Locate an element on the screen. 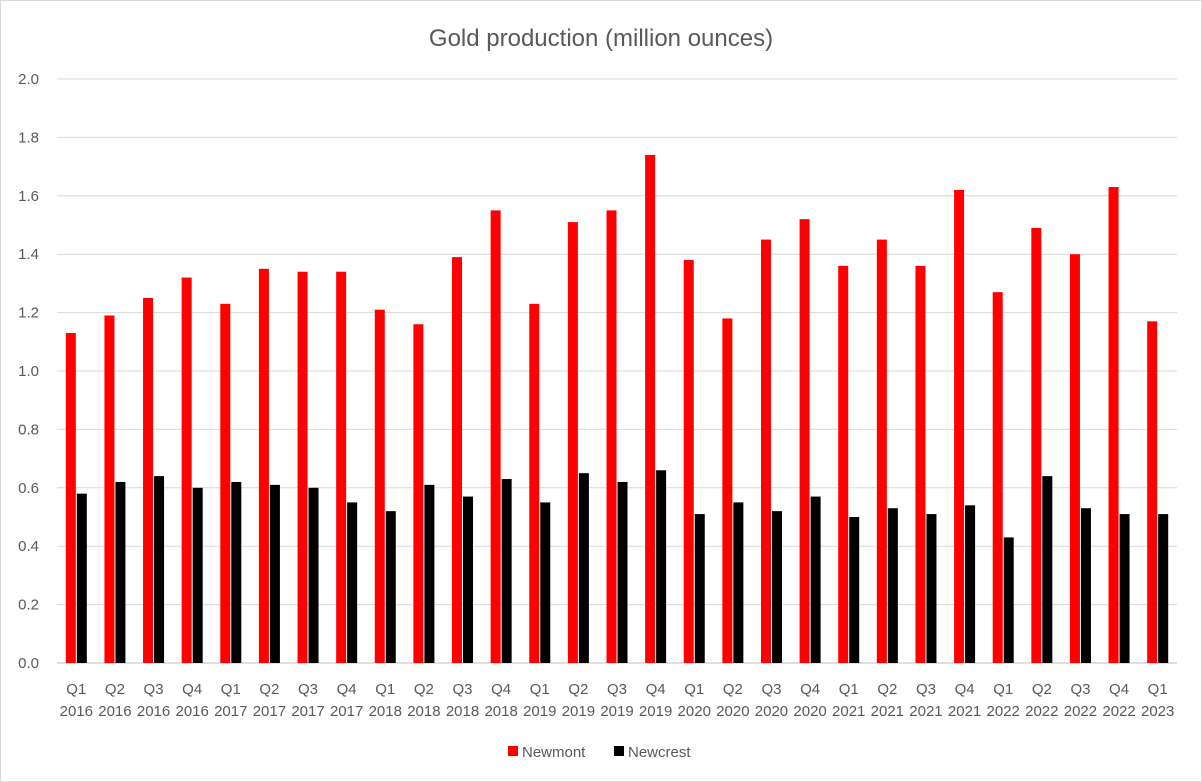  legend-label-newcrest: Newcrest is located at coordinates (659, 752).